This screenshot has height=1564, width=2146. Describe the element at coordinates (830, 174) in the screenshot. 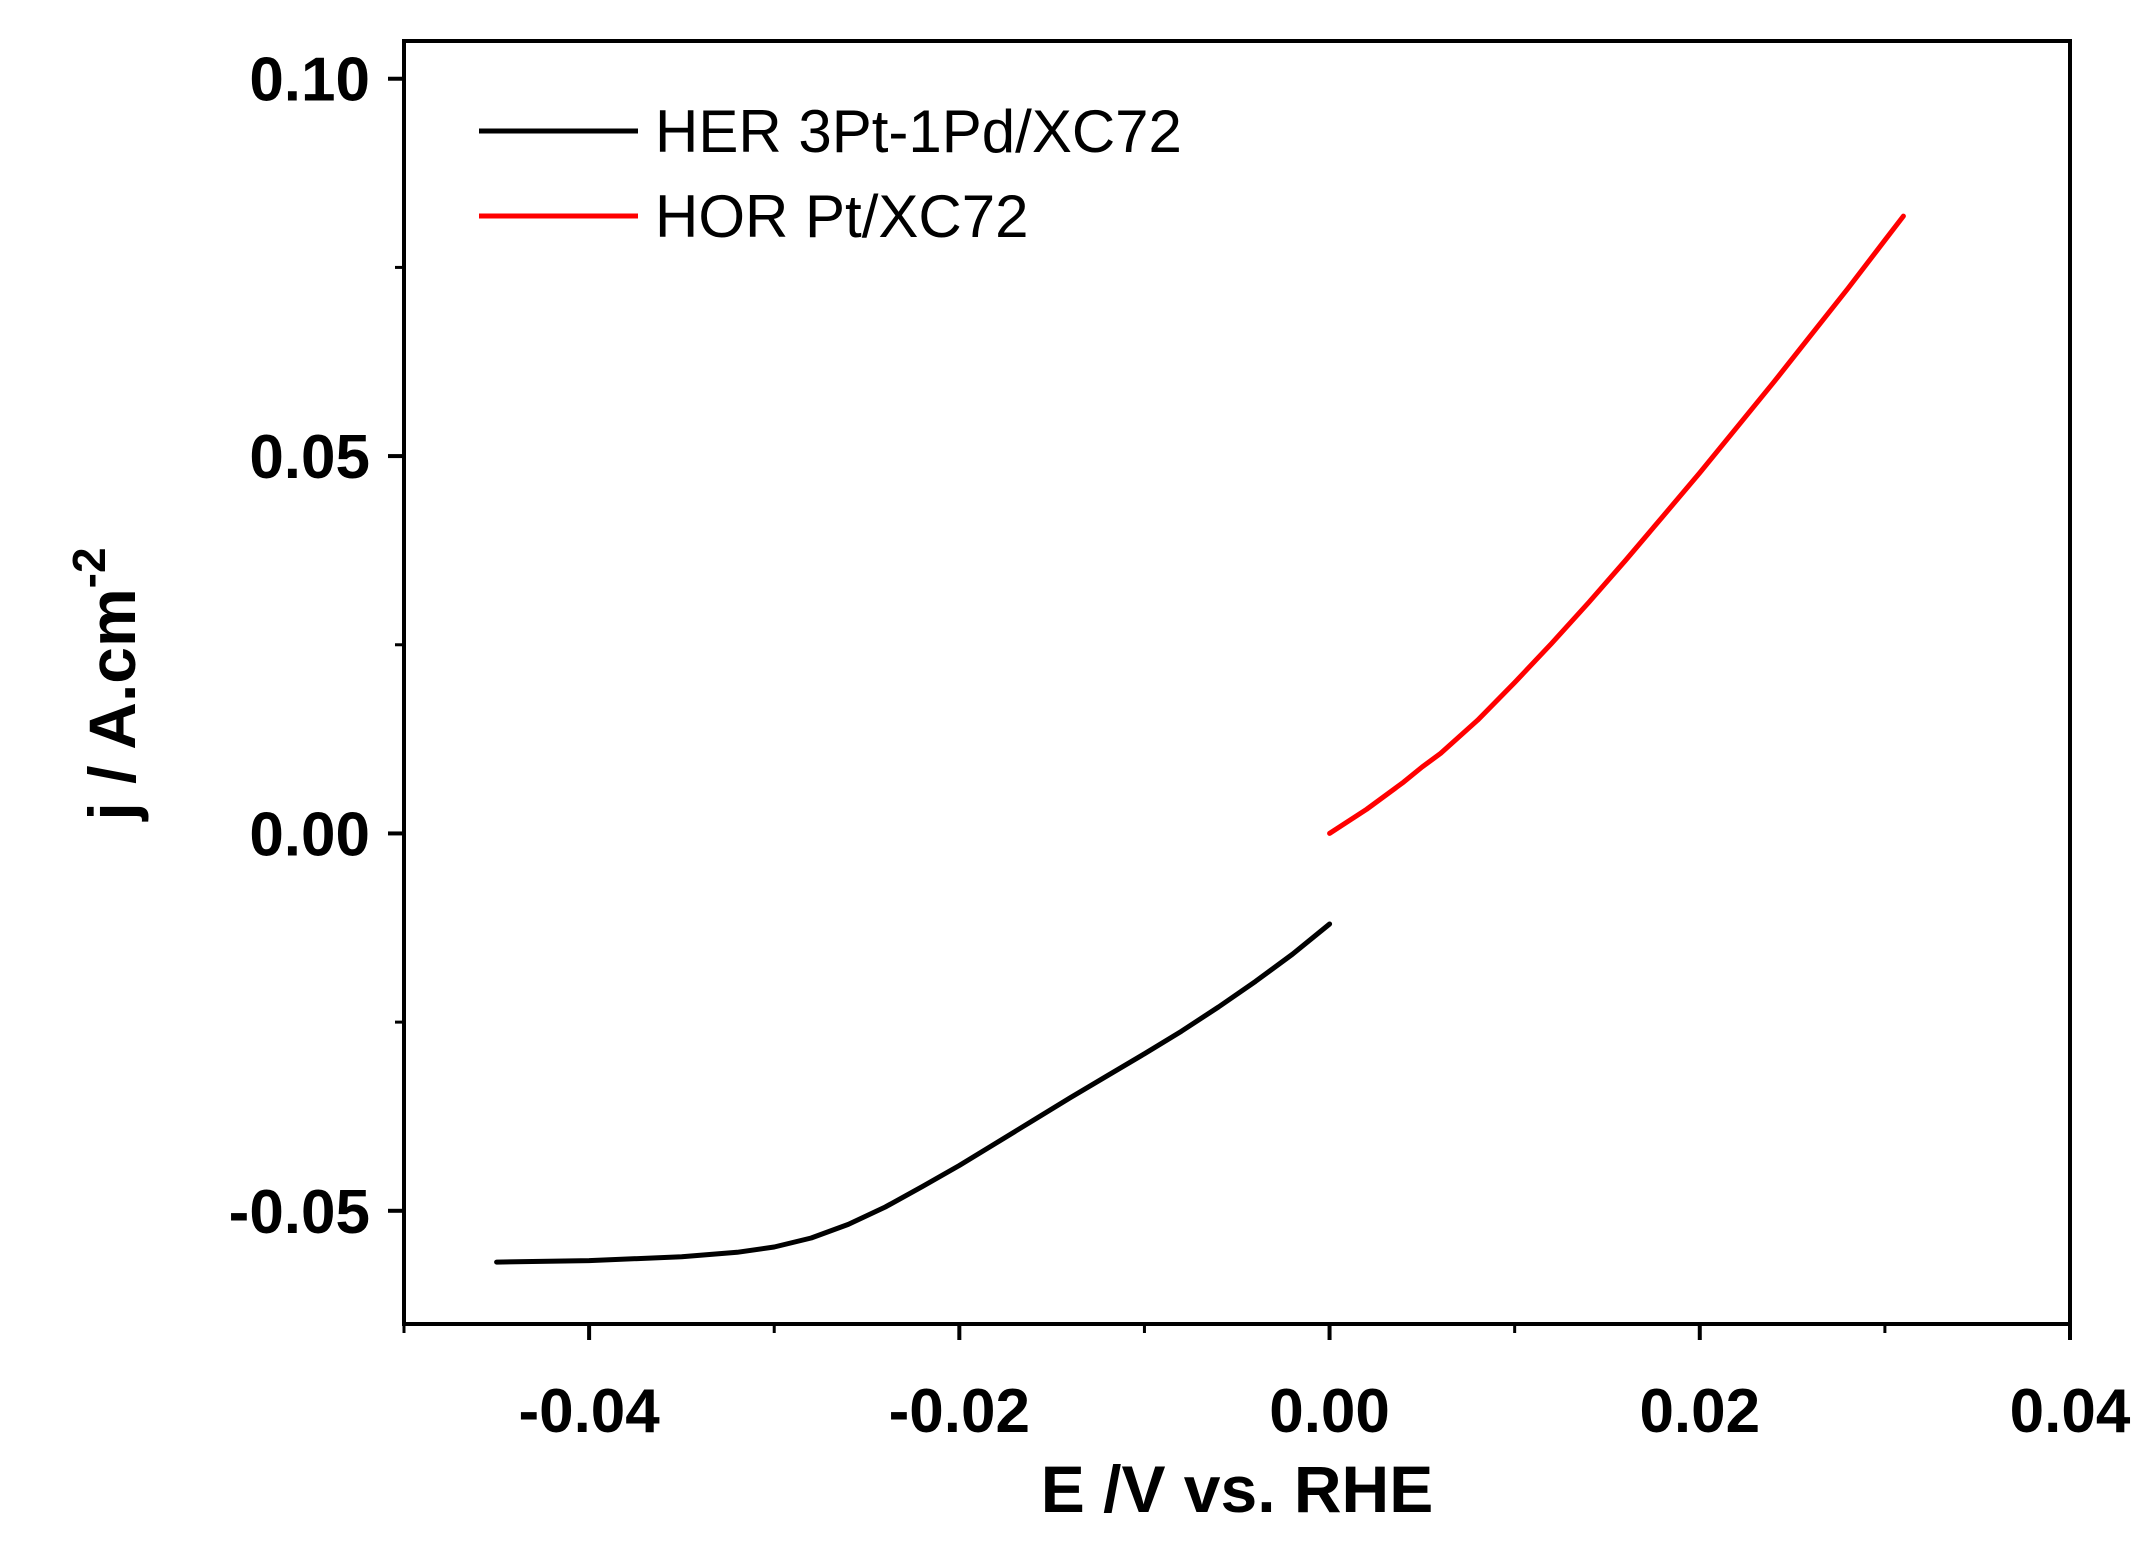

I see `legend: HER 3Pt-1Pd/XC72 HOR Pt/XC72` at that location.